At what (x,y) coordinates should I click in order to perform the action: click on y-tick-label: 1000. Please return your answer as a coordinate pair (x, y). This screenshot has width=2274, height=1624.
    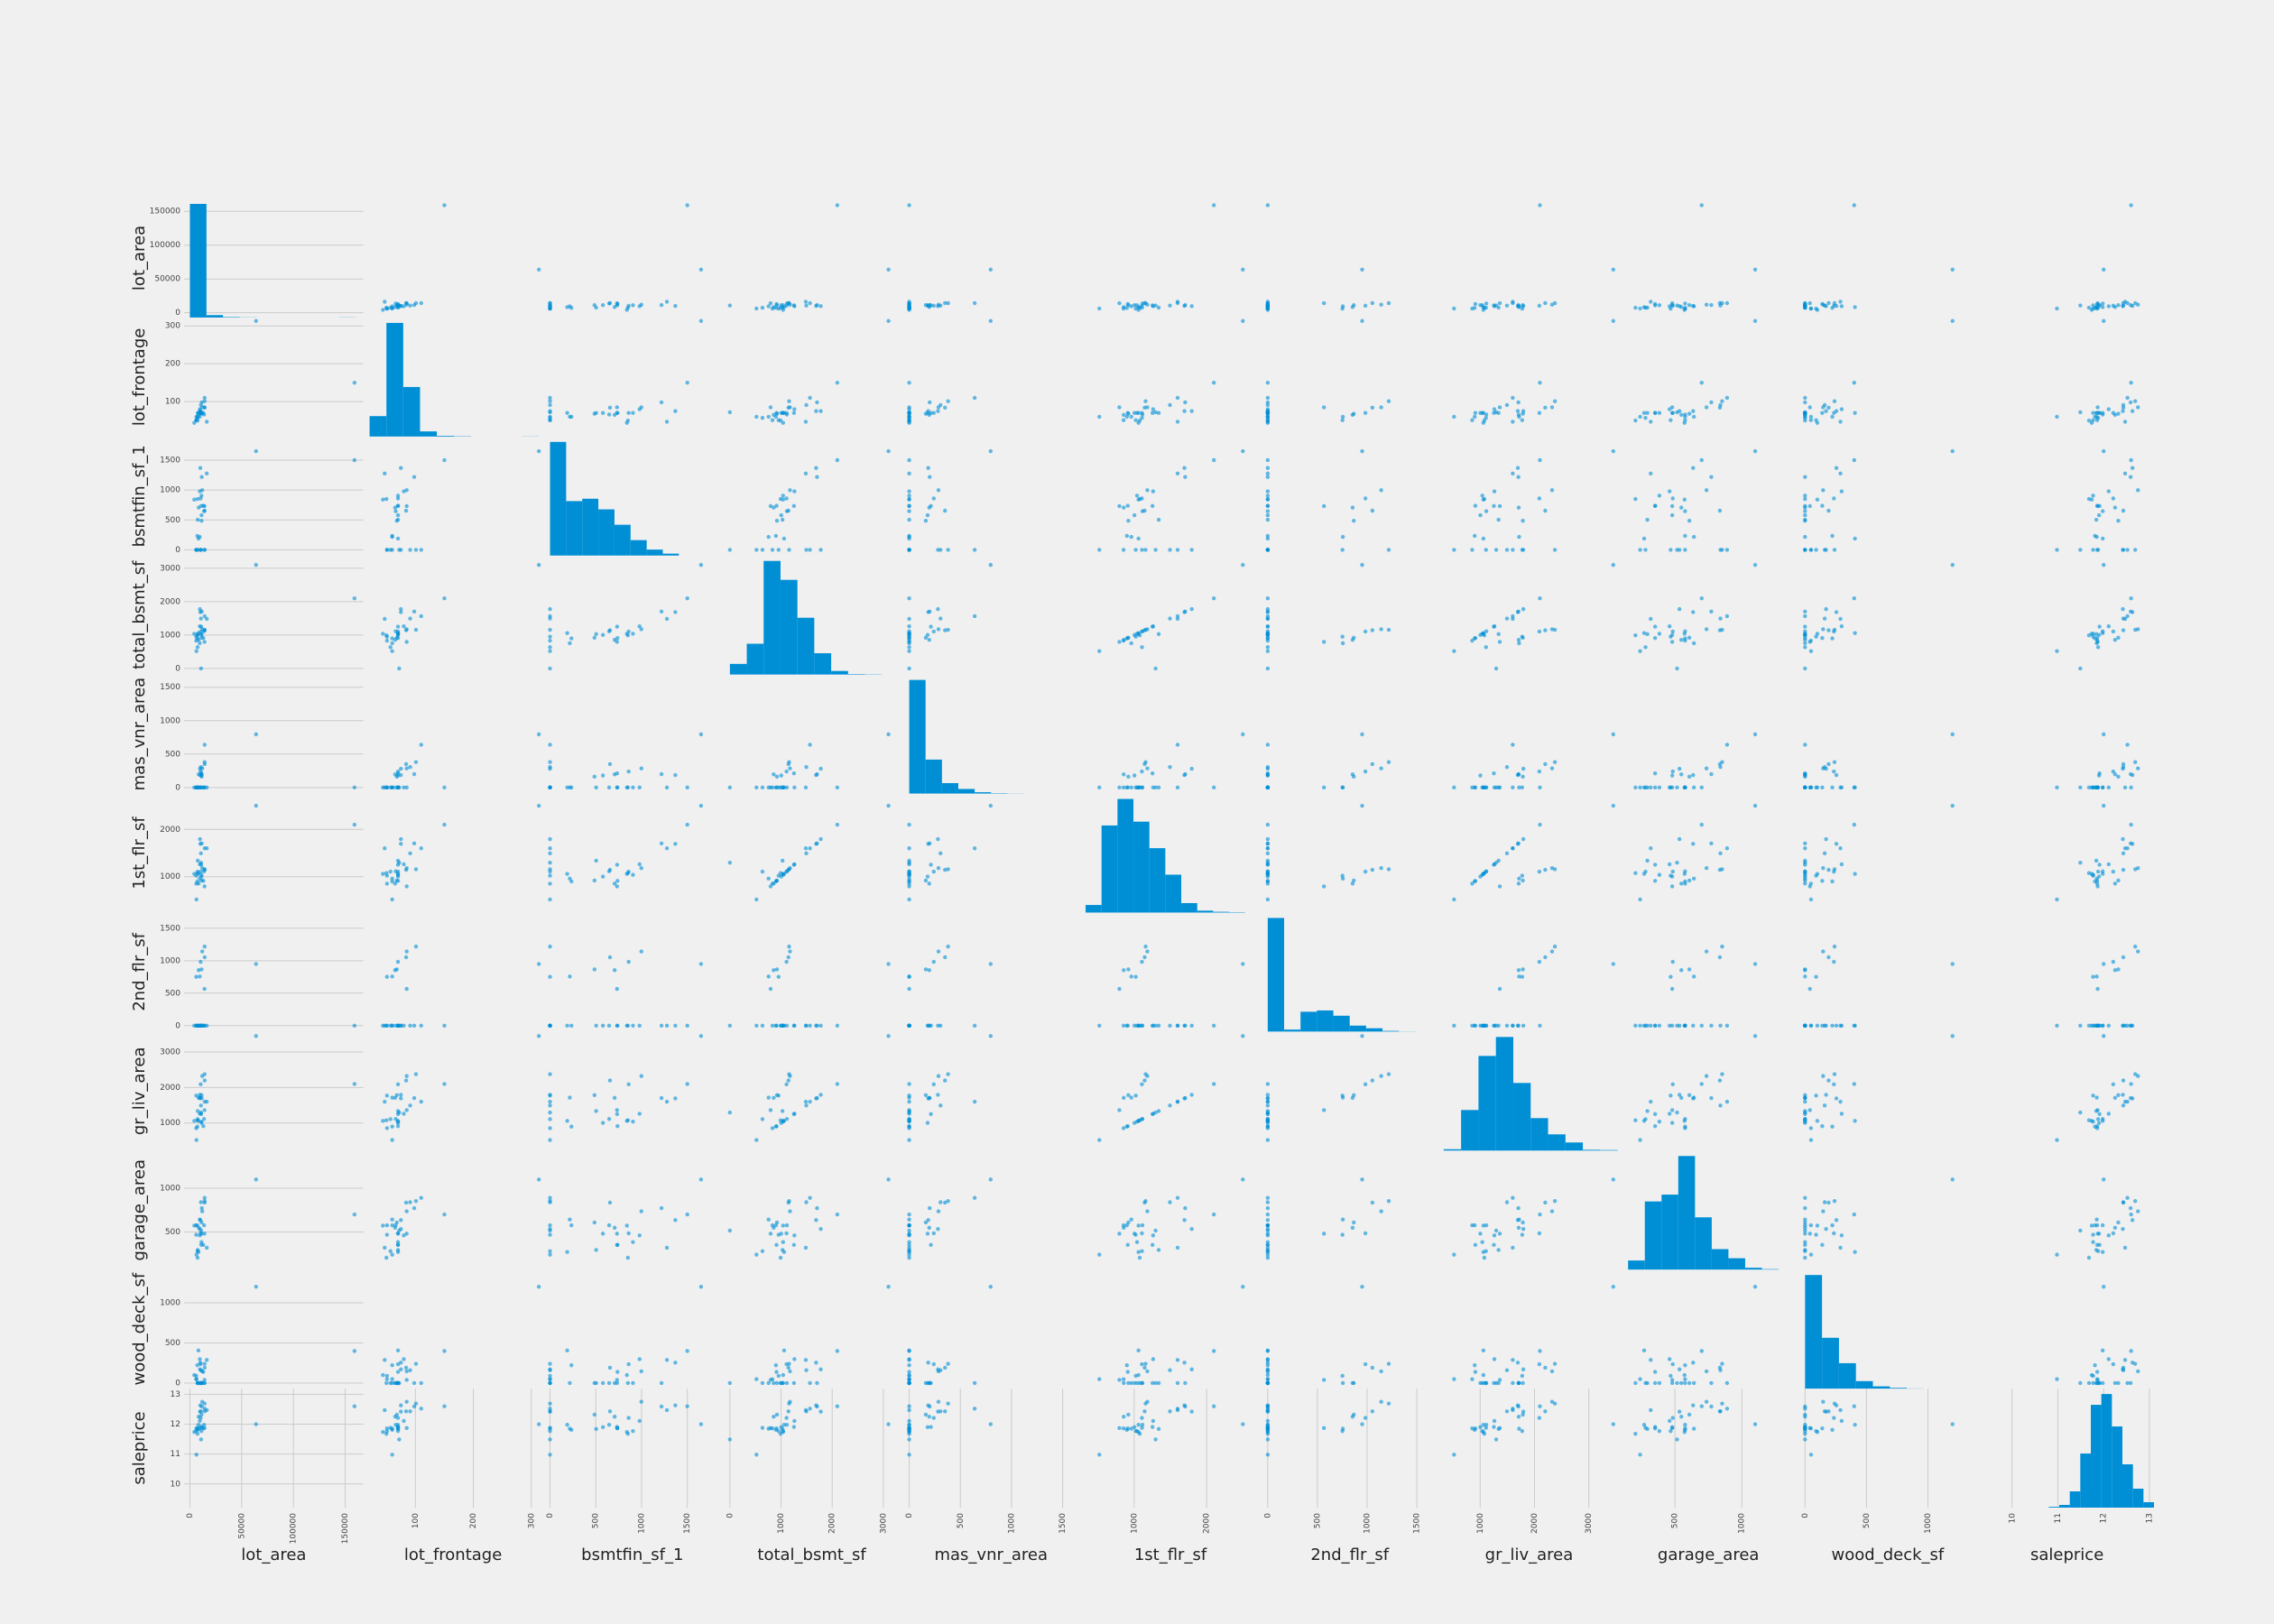
    Looking at the image, I should click on (170, 490).